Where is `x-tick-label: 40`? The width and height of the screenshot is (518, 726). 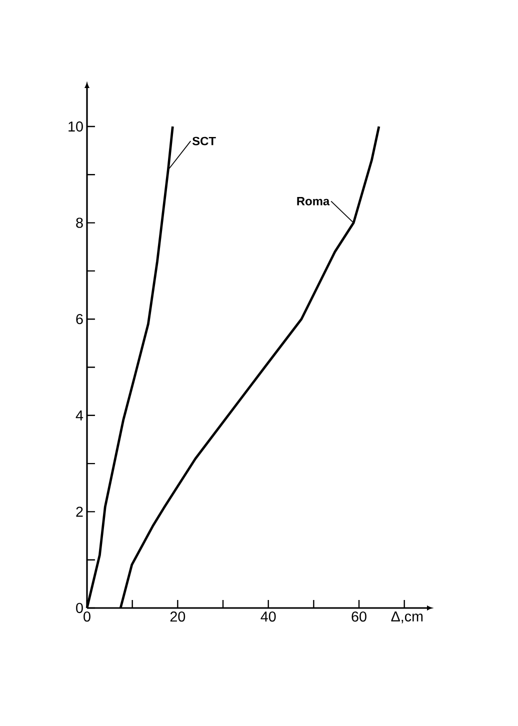
x-tick-label: 40 is located at coordinates (268, 617).